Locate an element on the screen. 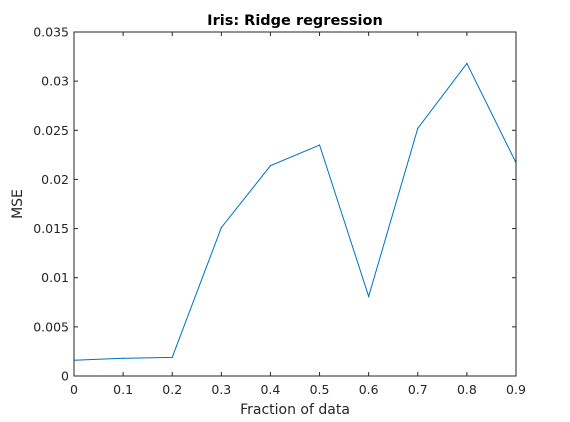 The height and width of the screenshot is (422, 570). x-axis-label: Fraction of data is located at coordinates (295, 410).